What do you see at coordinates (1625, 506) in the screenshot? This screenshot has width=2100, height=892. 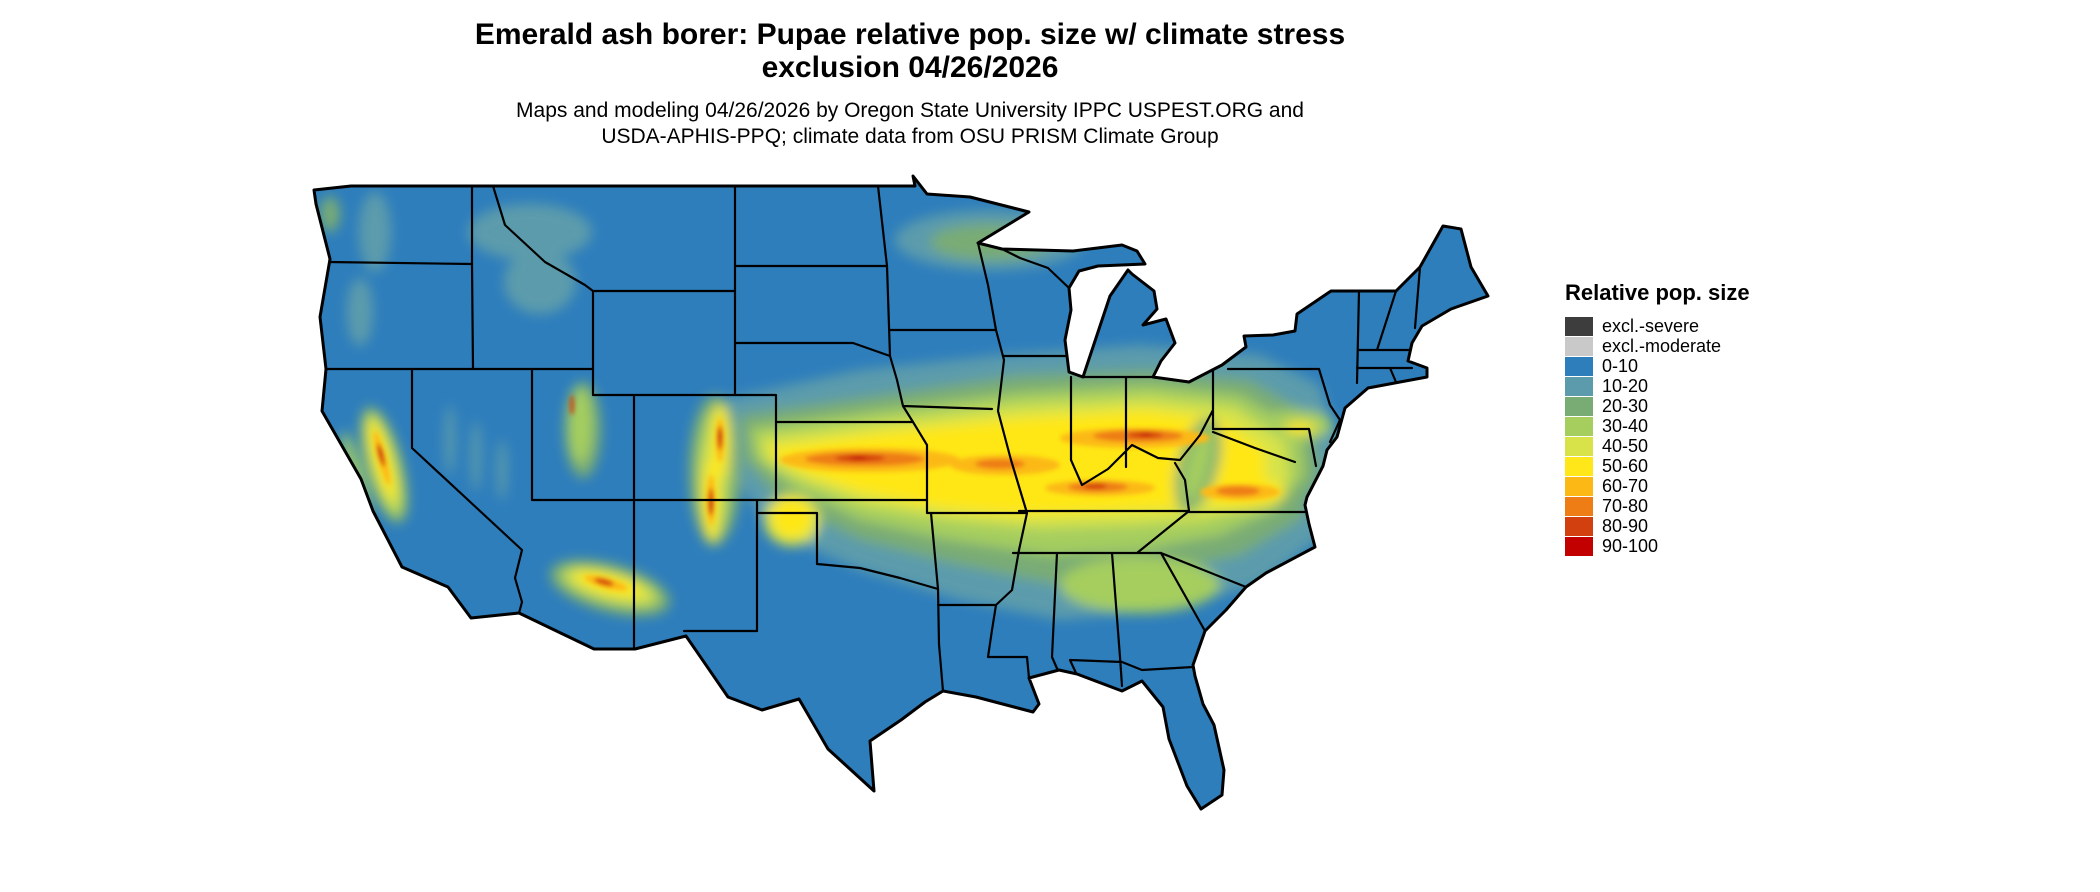 I see `legend-label: 70-80` at bounding box center [1625, 506].